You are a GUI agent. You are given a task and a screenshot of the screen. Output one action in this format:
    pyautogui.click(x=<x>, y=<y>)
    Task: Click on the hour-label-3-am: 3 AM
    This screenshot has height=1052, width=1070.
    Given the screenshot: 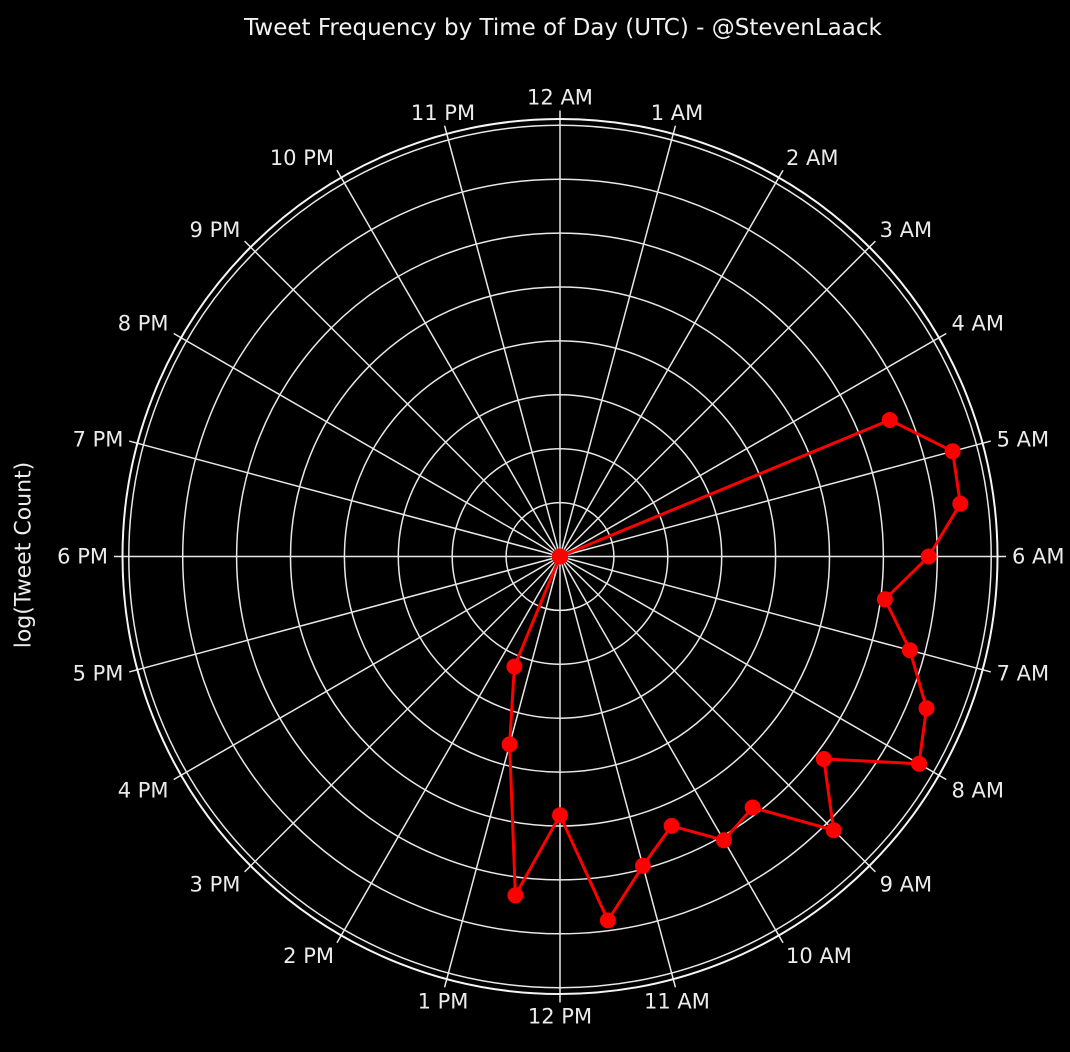 What is the action you would take?
    pyautogui.click(x=906, y=230)
    